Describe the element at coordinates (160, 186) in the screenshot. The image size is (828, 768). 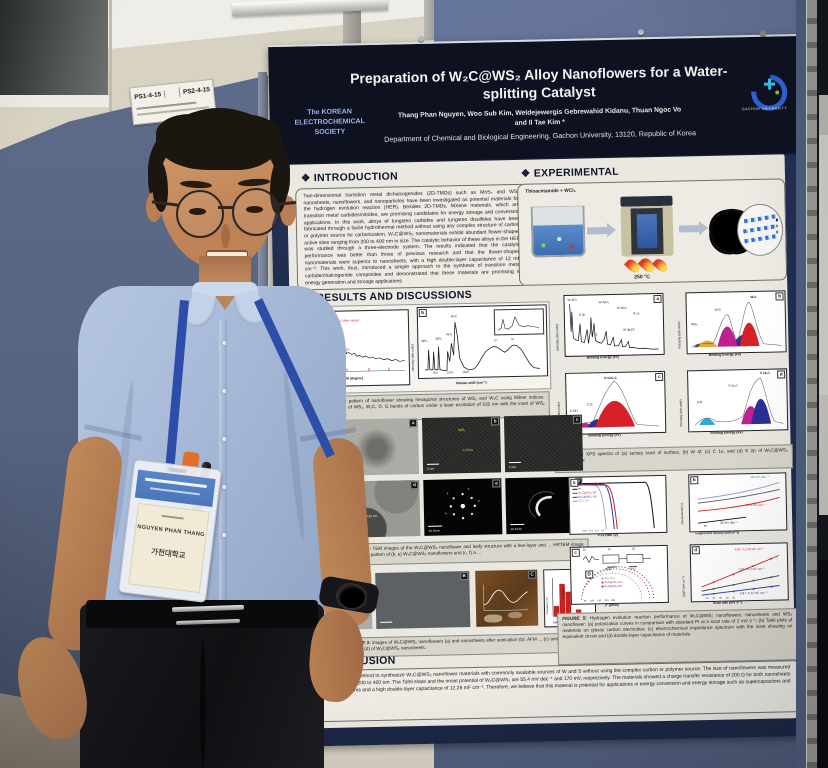
I see `person-temple-hair-left` at that location.